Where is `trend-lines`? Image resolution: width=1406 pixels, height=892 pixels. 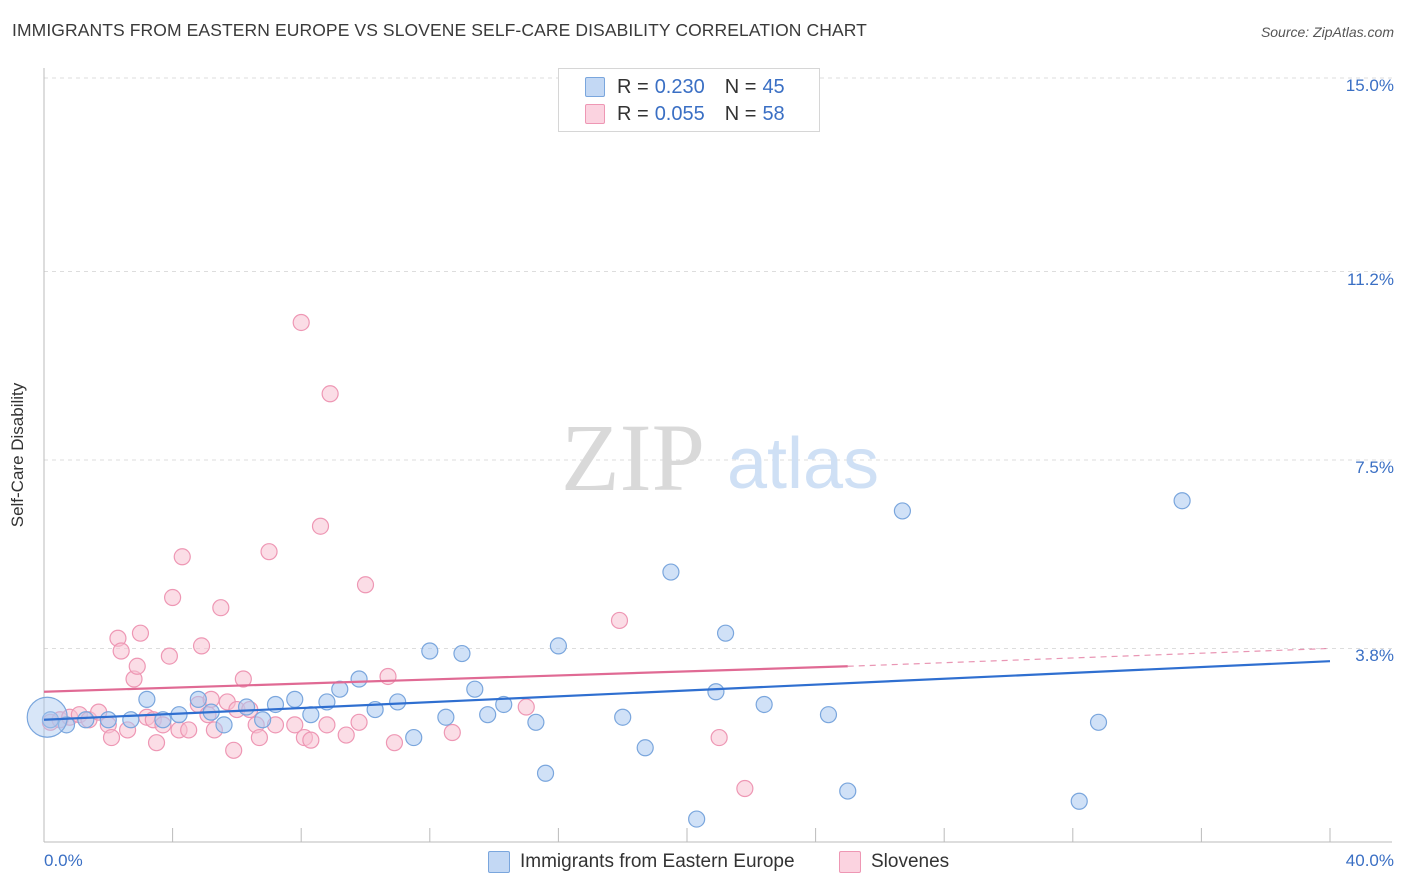 trend-lines is located at coordinates (687, 684).